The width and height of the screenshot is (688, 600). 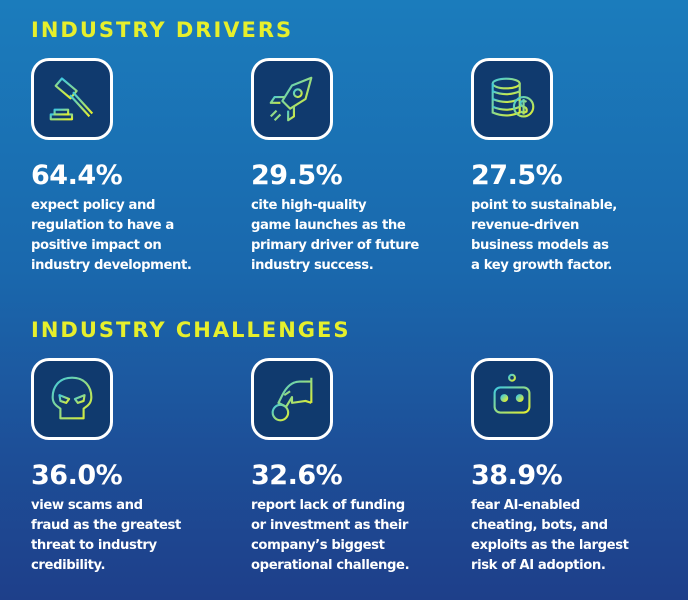 What do you see at coordinates (72, 399) in the screenshot?
I see `skull-icon` at bounding box center [72, 399].